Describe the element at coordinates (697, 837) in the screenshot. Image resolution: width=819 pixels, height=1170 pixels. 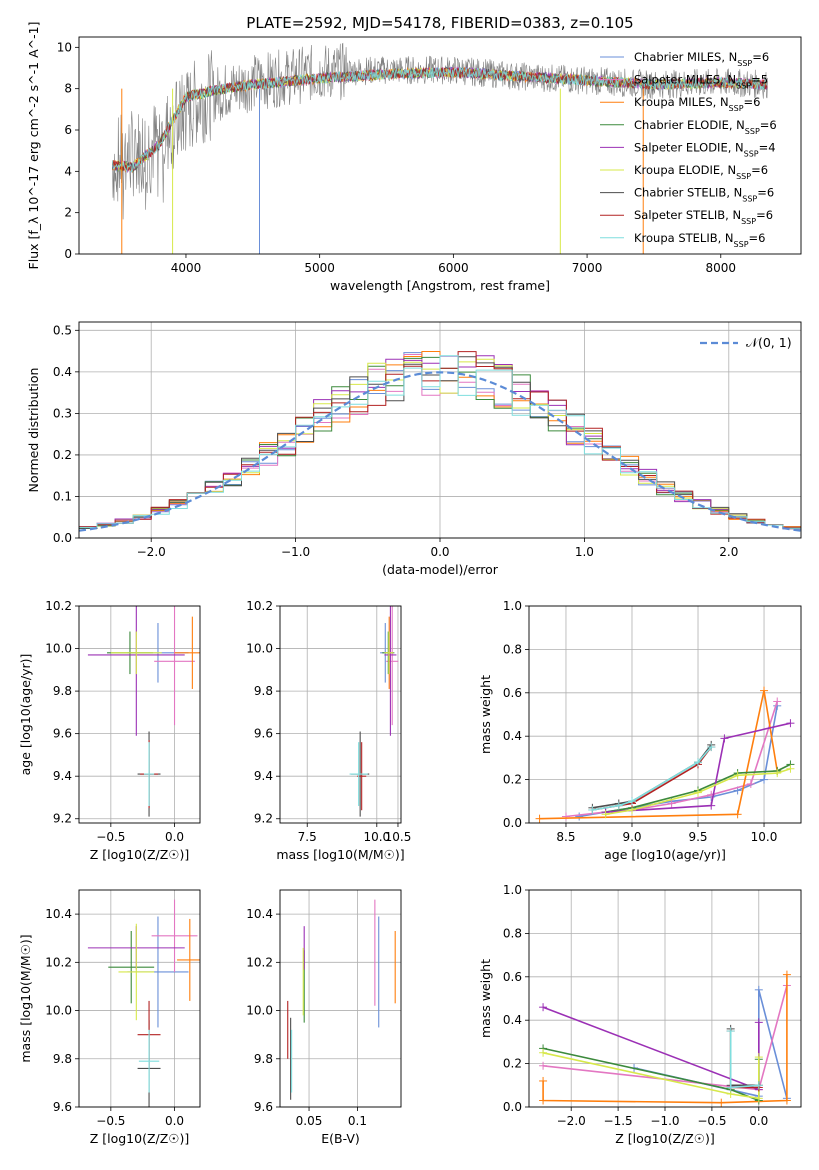
I see `x-tick-label: 9.5` at that location.